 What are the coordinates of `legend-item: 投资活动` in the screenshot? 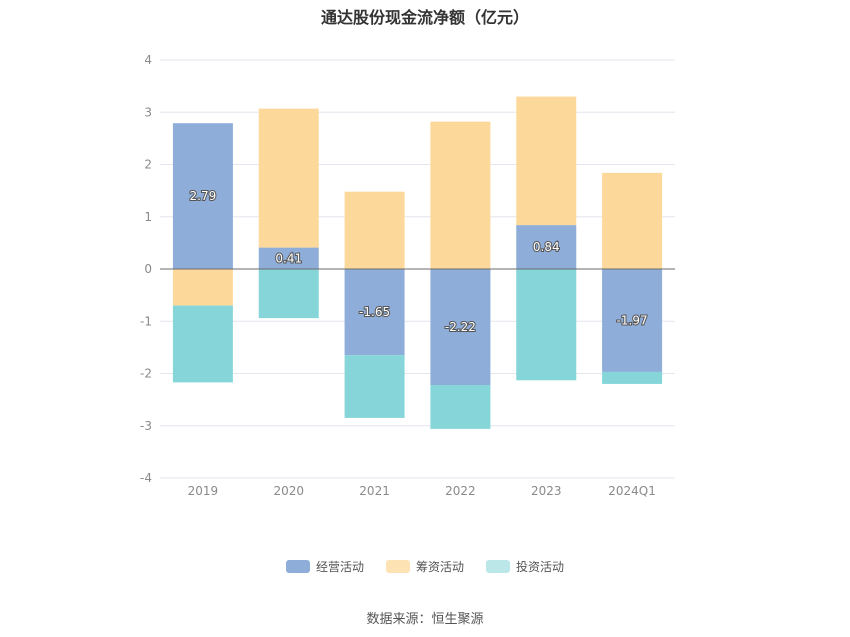 It's located at (525, 566).